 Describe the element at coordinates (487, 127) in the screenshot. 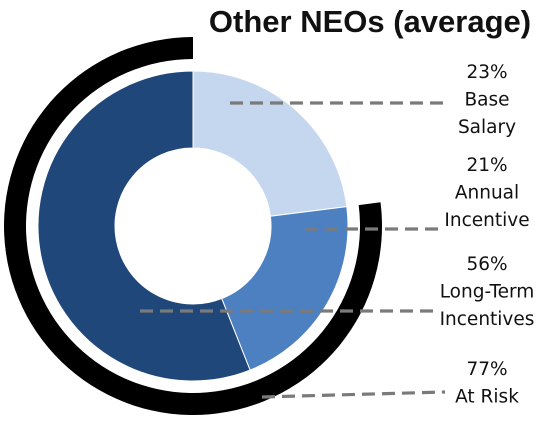

I see `category-label-base-salary: Salary` at that location.